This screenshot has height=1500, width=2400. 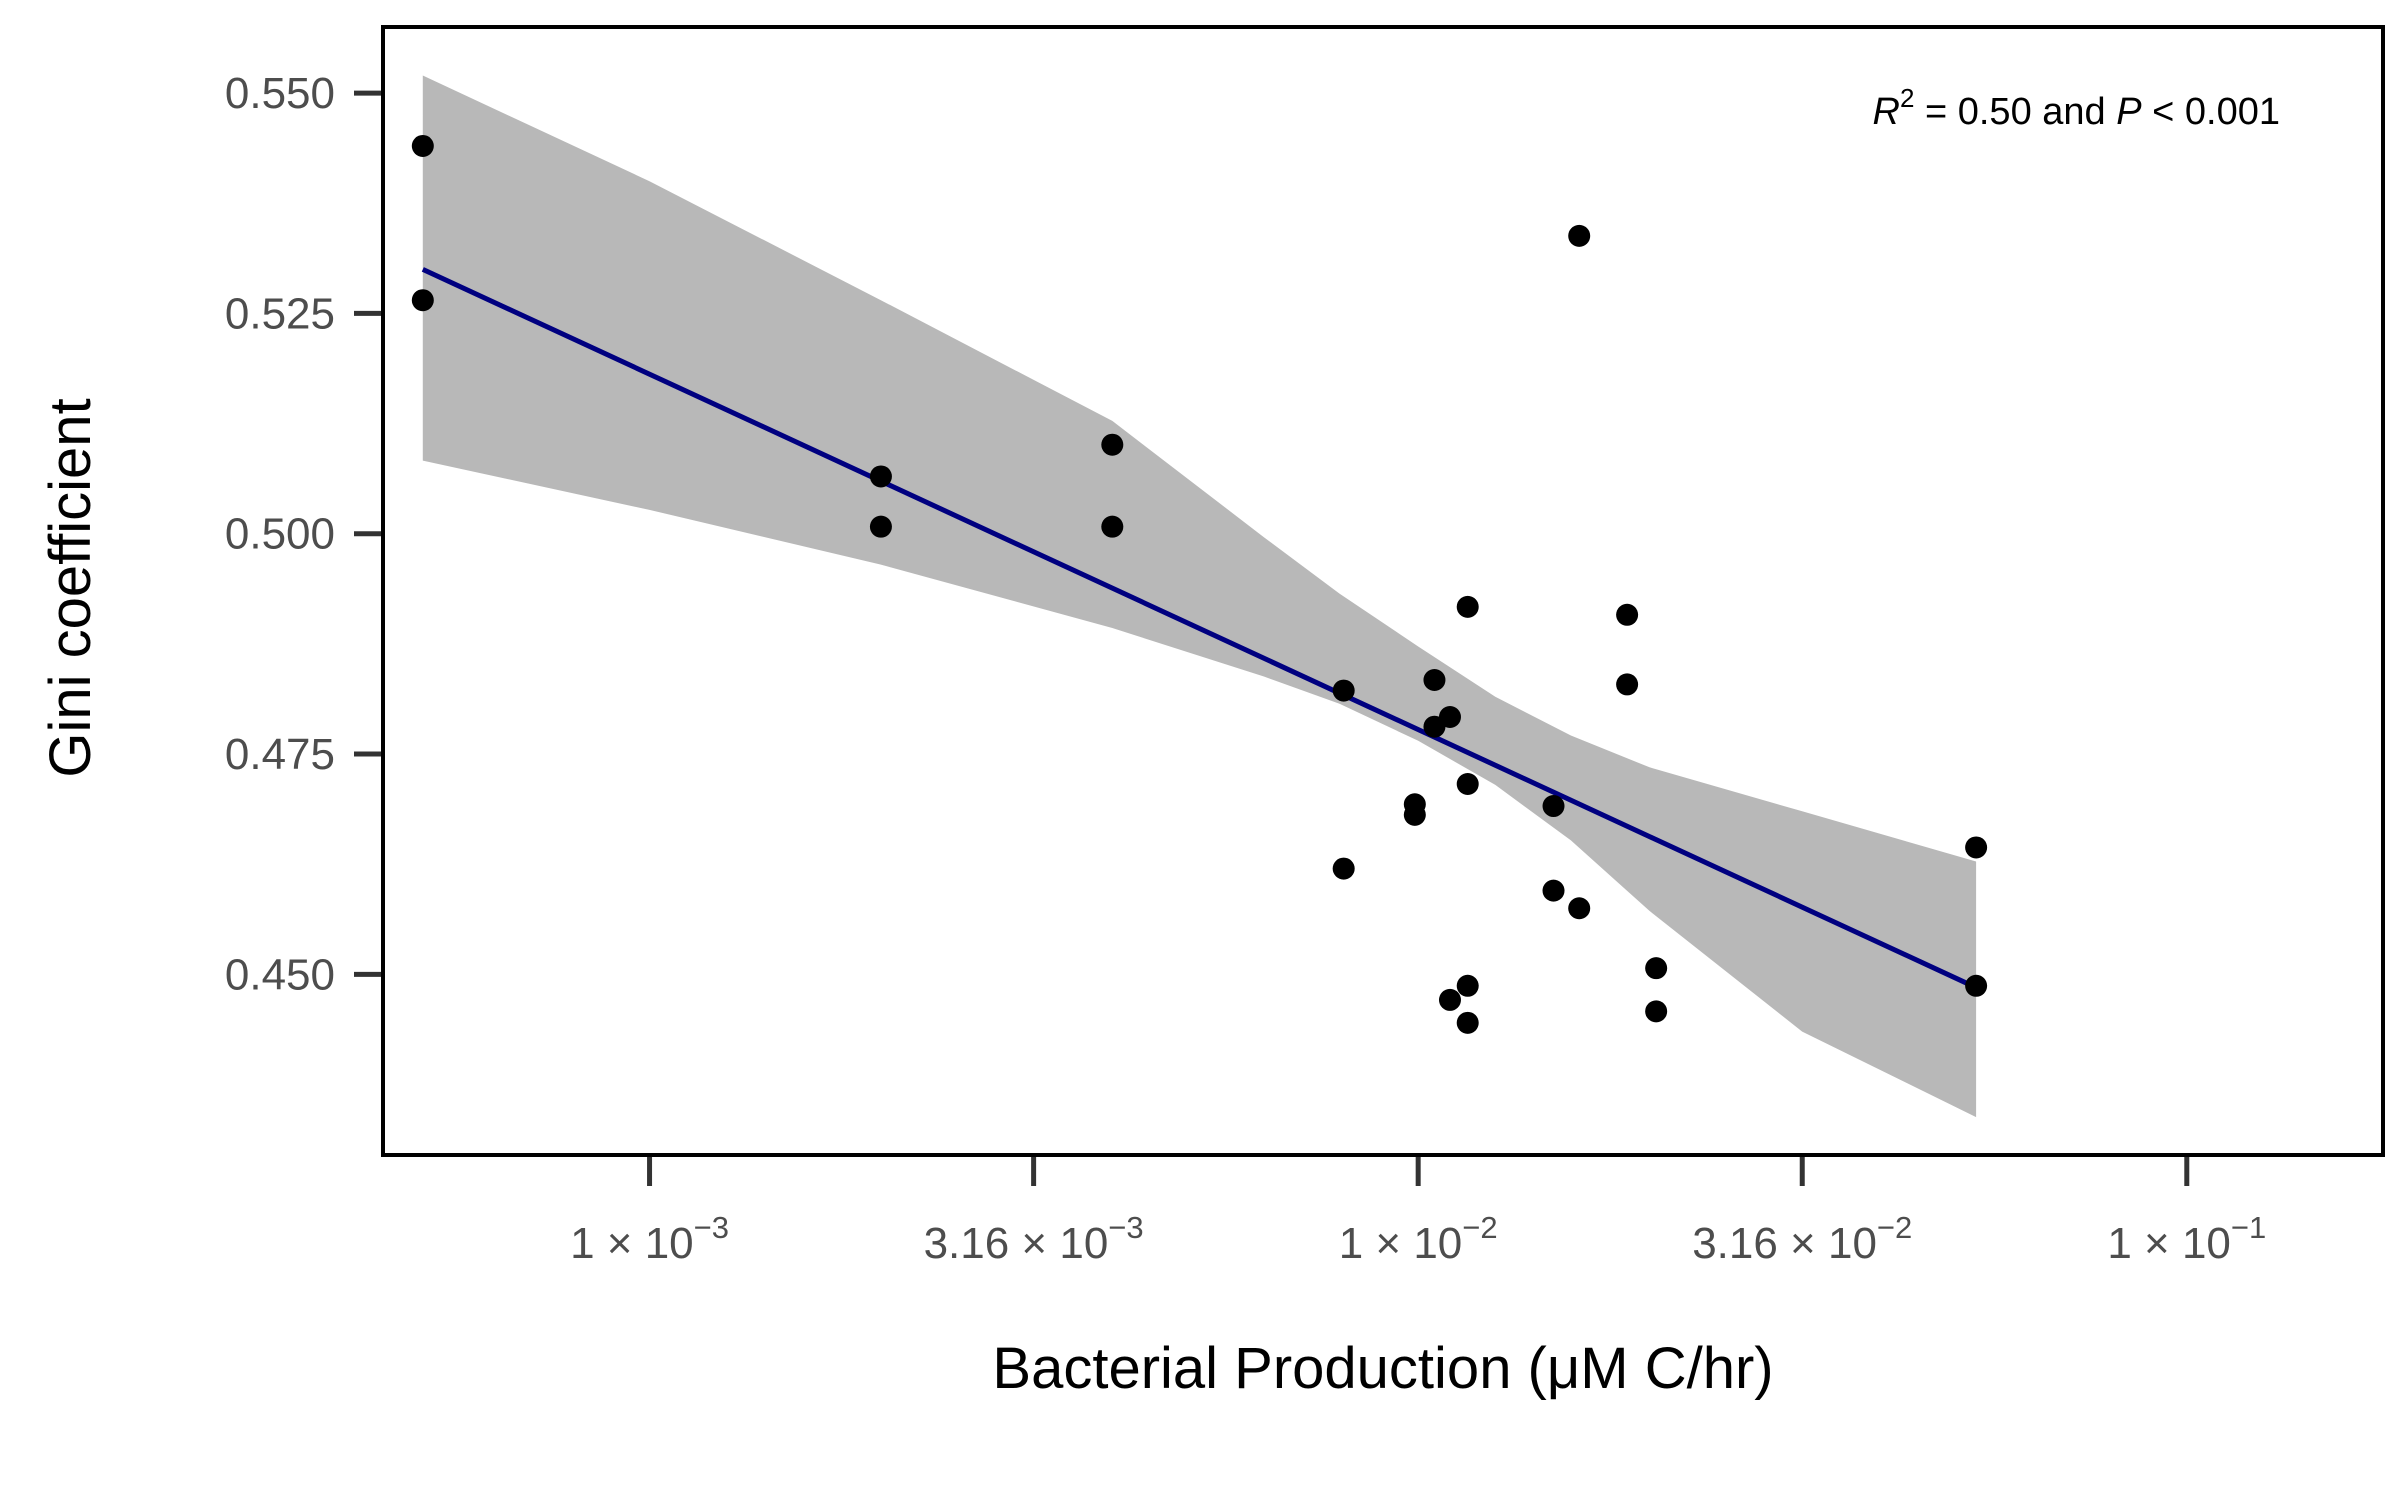 I want to click on annotation-tail: < 0.001, so click(x=2211, y=112).